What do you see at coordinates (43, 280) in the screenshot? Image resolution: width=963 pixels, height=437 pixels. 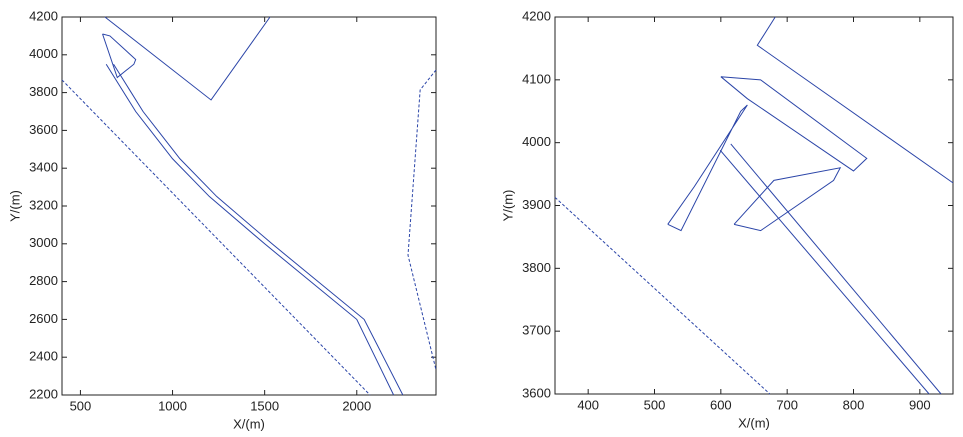 I see `y-tick-label: 2800` at bounding box center [43, 280].